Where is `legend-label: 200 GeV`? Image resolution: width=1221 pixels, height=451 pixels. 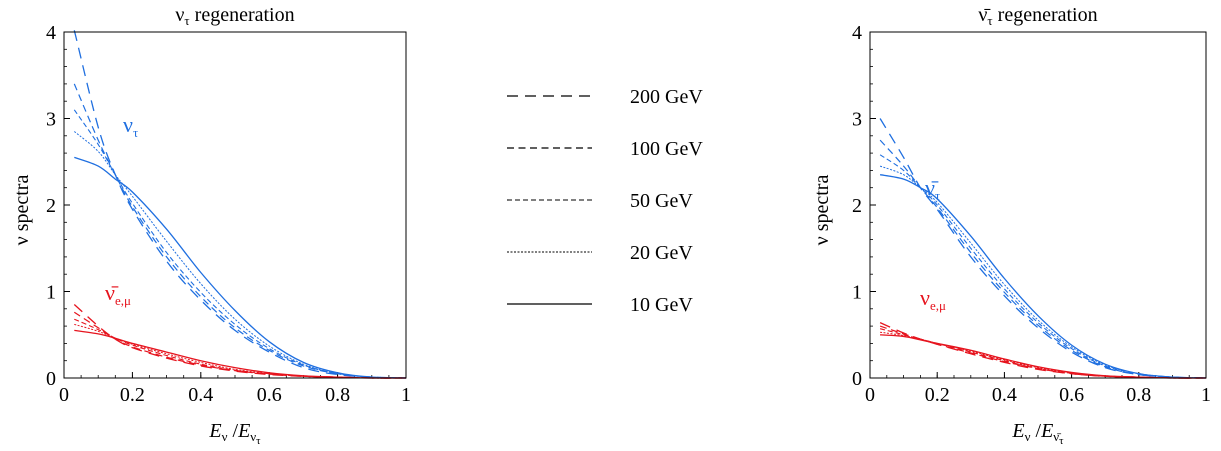
legend-label: 200 GeV is located at coordinates (666, 97).